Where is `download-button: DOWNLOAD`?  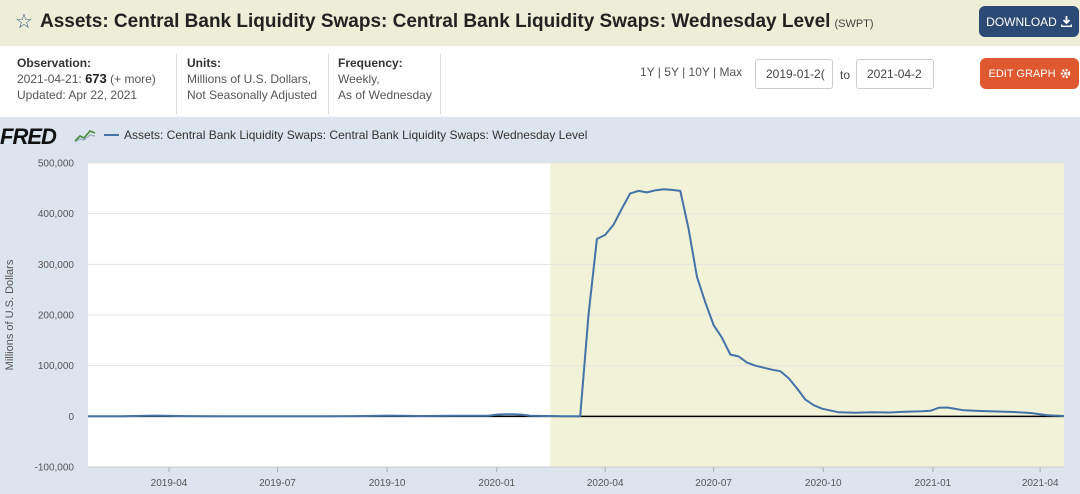
download-button: DOWNLOAD is located at coordinates (1029, 21).